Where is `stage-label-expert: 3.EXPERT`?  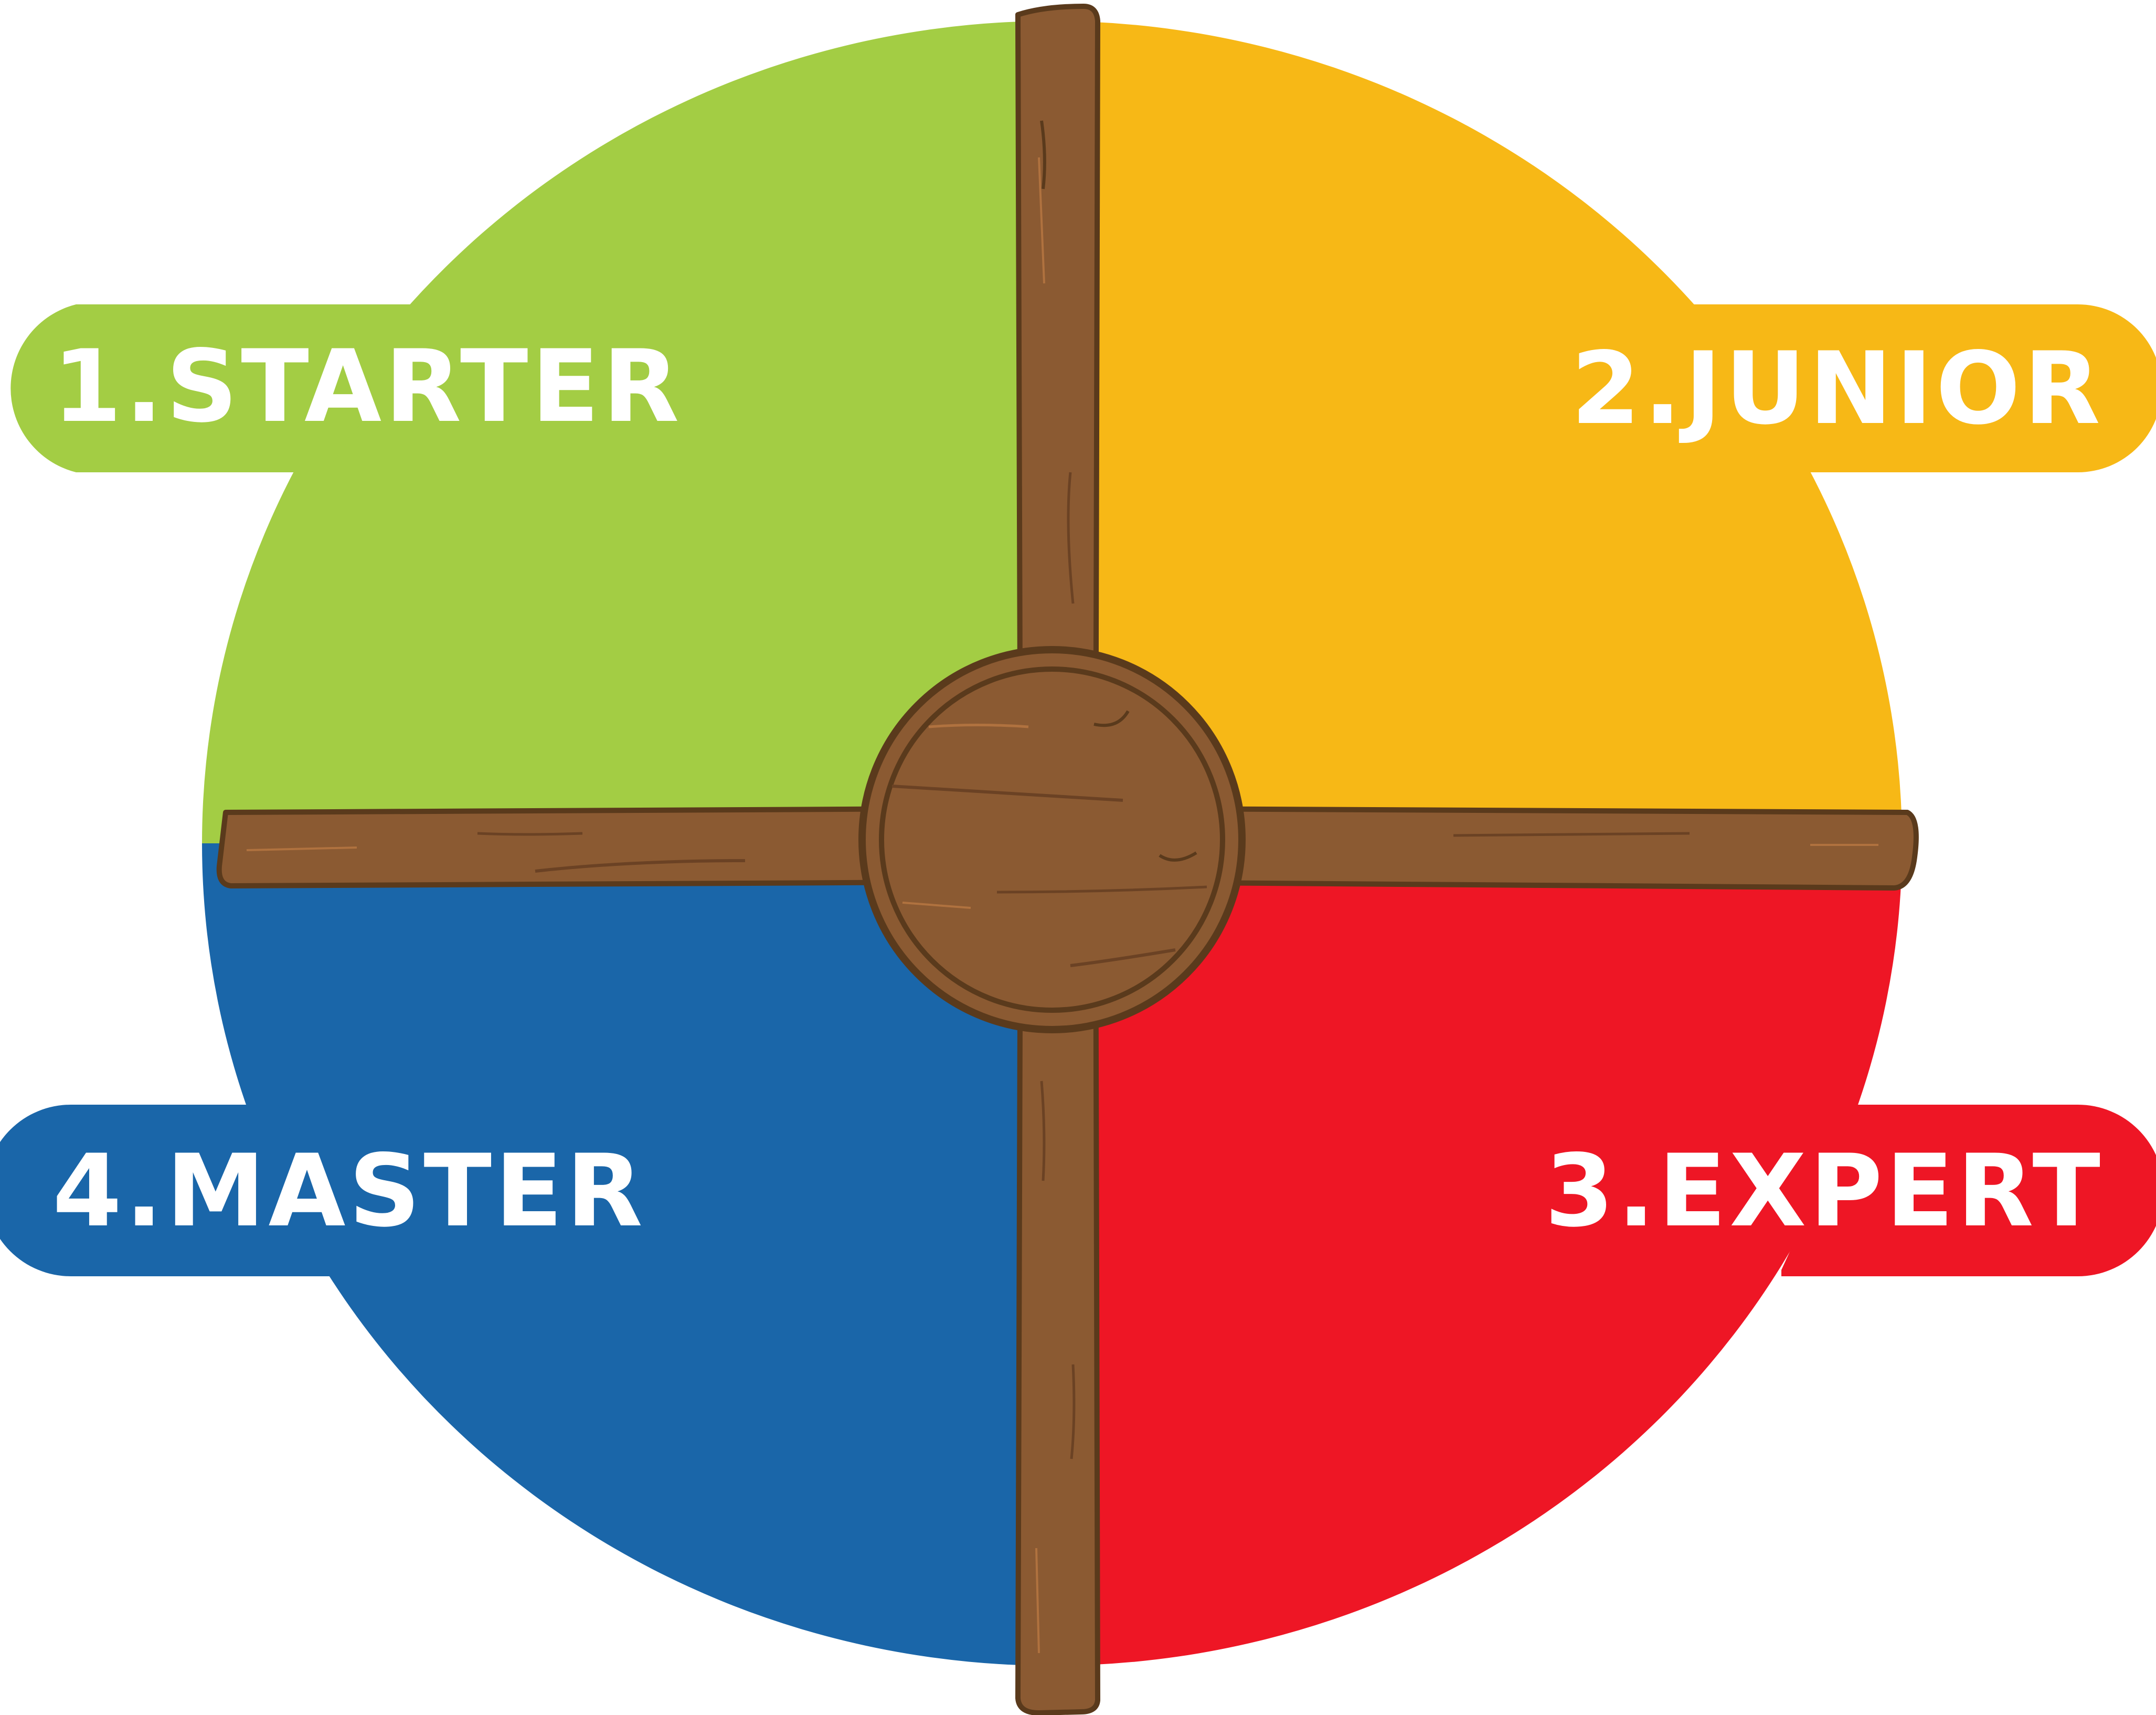
stage-label-expert: 3.EXPERT is located at coordinates (1824, 1191).